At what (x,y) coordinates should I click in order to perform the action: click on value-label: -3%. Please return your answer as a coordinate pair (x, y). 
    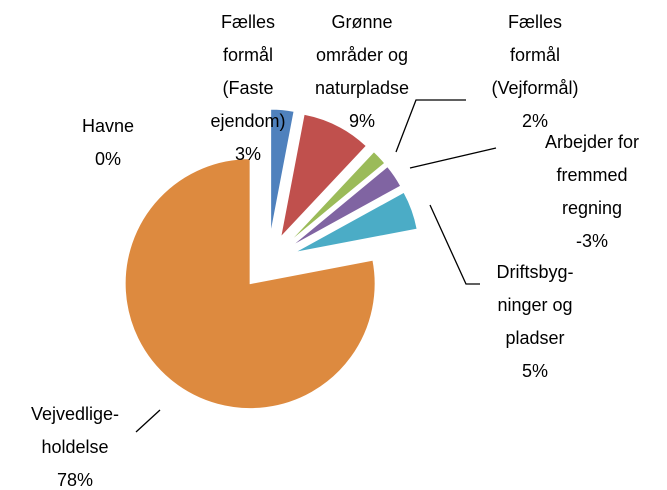
    Looking at the image, I should click on (591, 241).